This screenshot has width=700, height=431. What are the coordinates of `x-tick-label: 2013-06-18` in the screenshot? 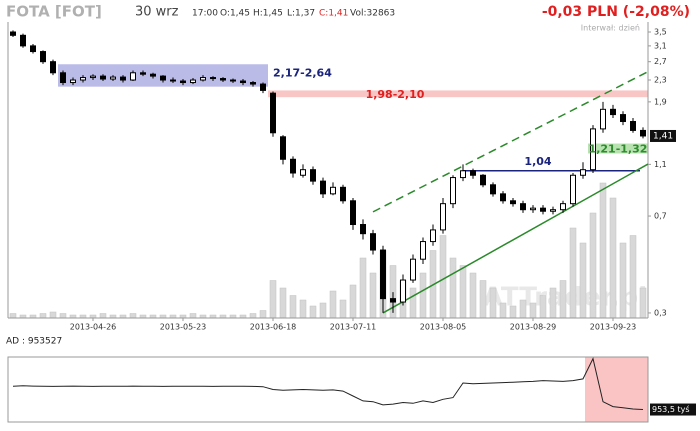 It's located at (273, 327).